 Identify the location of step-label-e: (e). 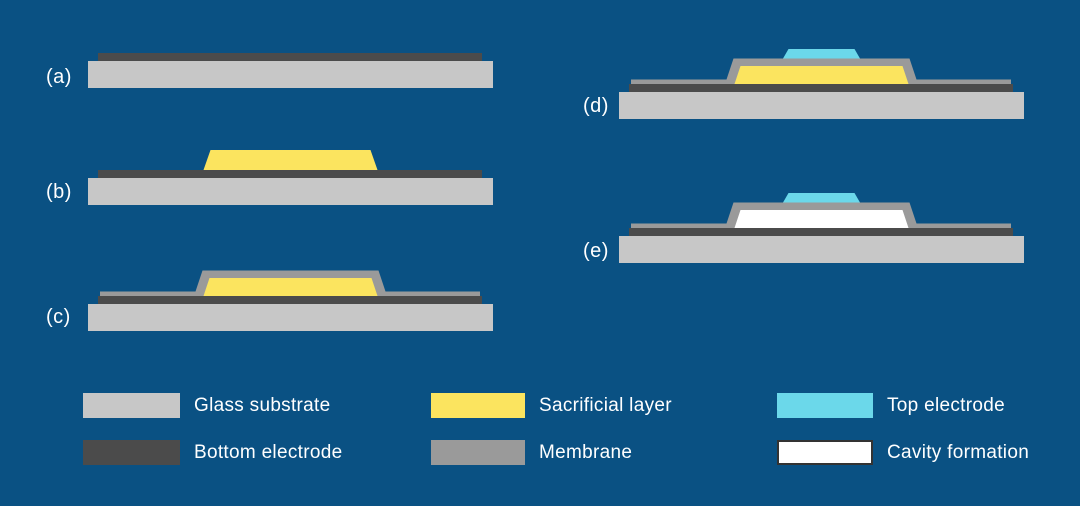
(596, 251).